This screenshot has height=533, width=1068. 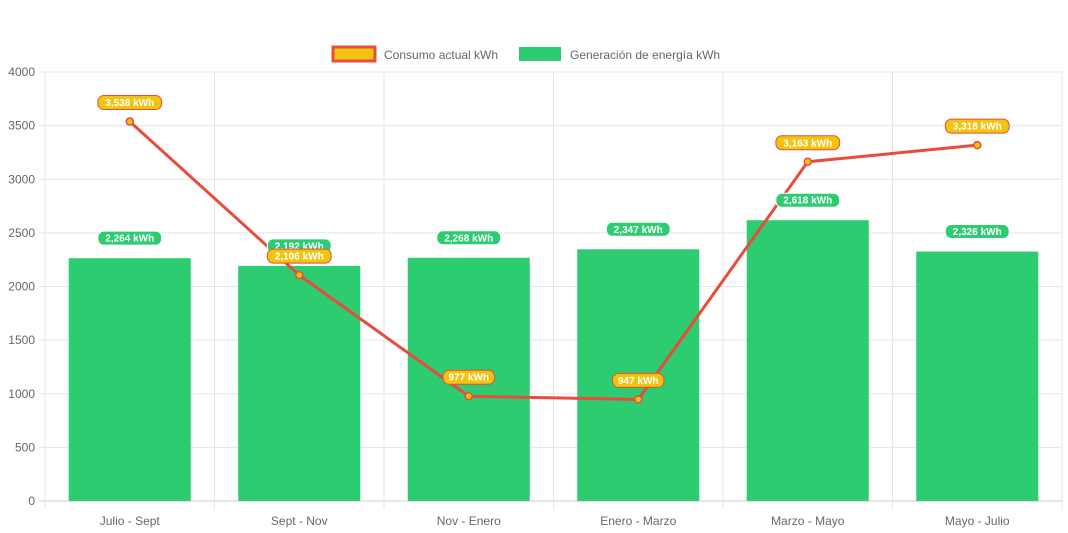 I want to click on data-label-consumo-text: 2,106 kWh, so click(x=299, y=257).